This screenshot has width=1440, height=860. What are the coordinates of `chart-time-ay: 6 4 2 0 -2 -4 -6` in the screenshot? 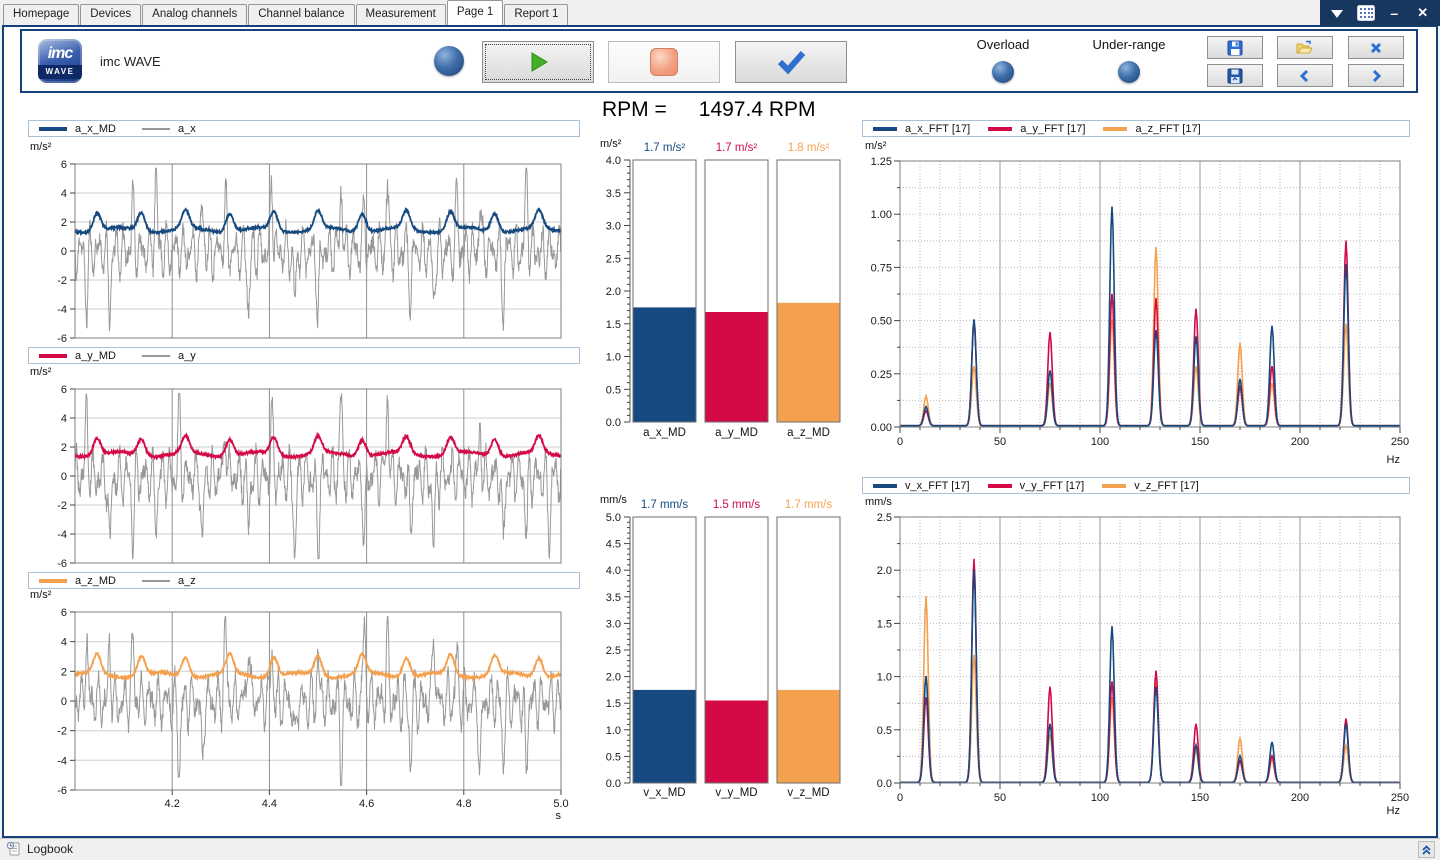 It's located at (309, 477).